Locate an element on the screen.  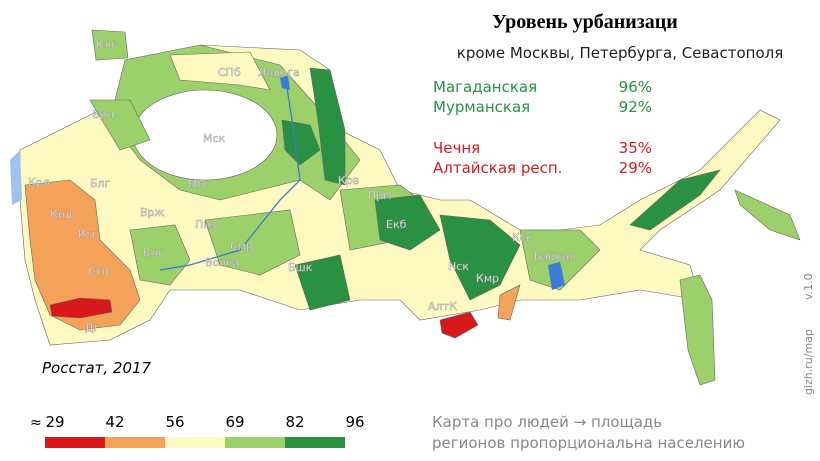
region-label: Байкал is located at coordinates (555, 256).